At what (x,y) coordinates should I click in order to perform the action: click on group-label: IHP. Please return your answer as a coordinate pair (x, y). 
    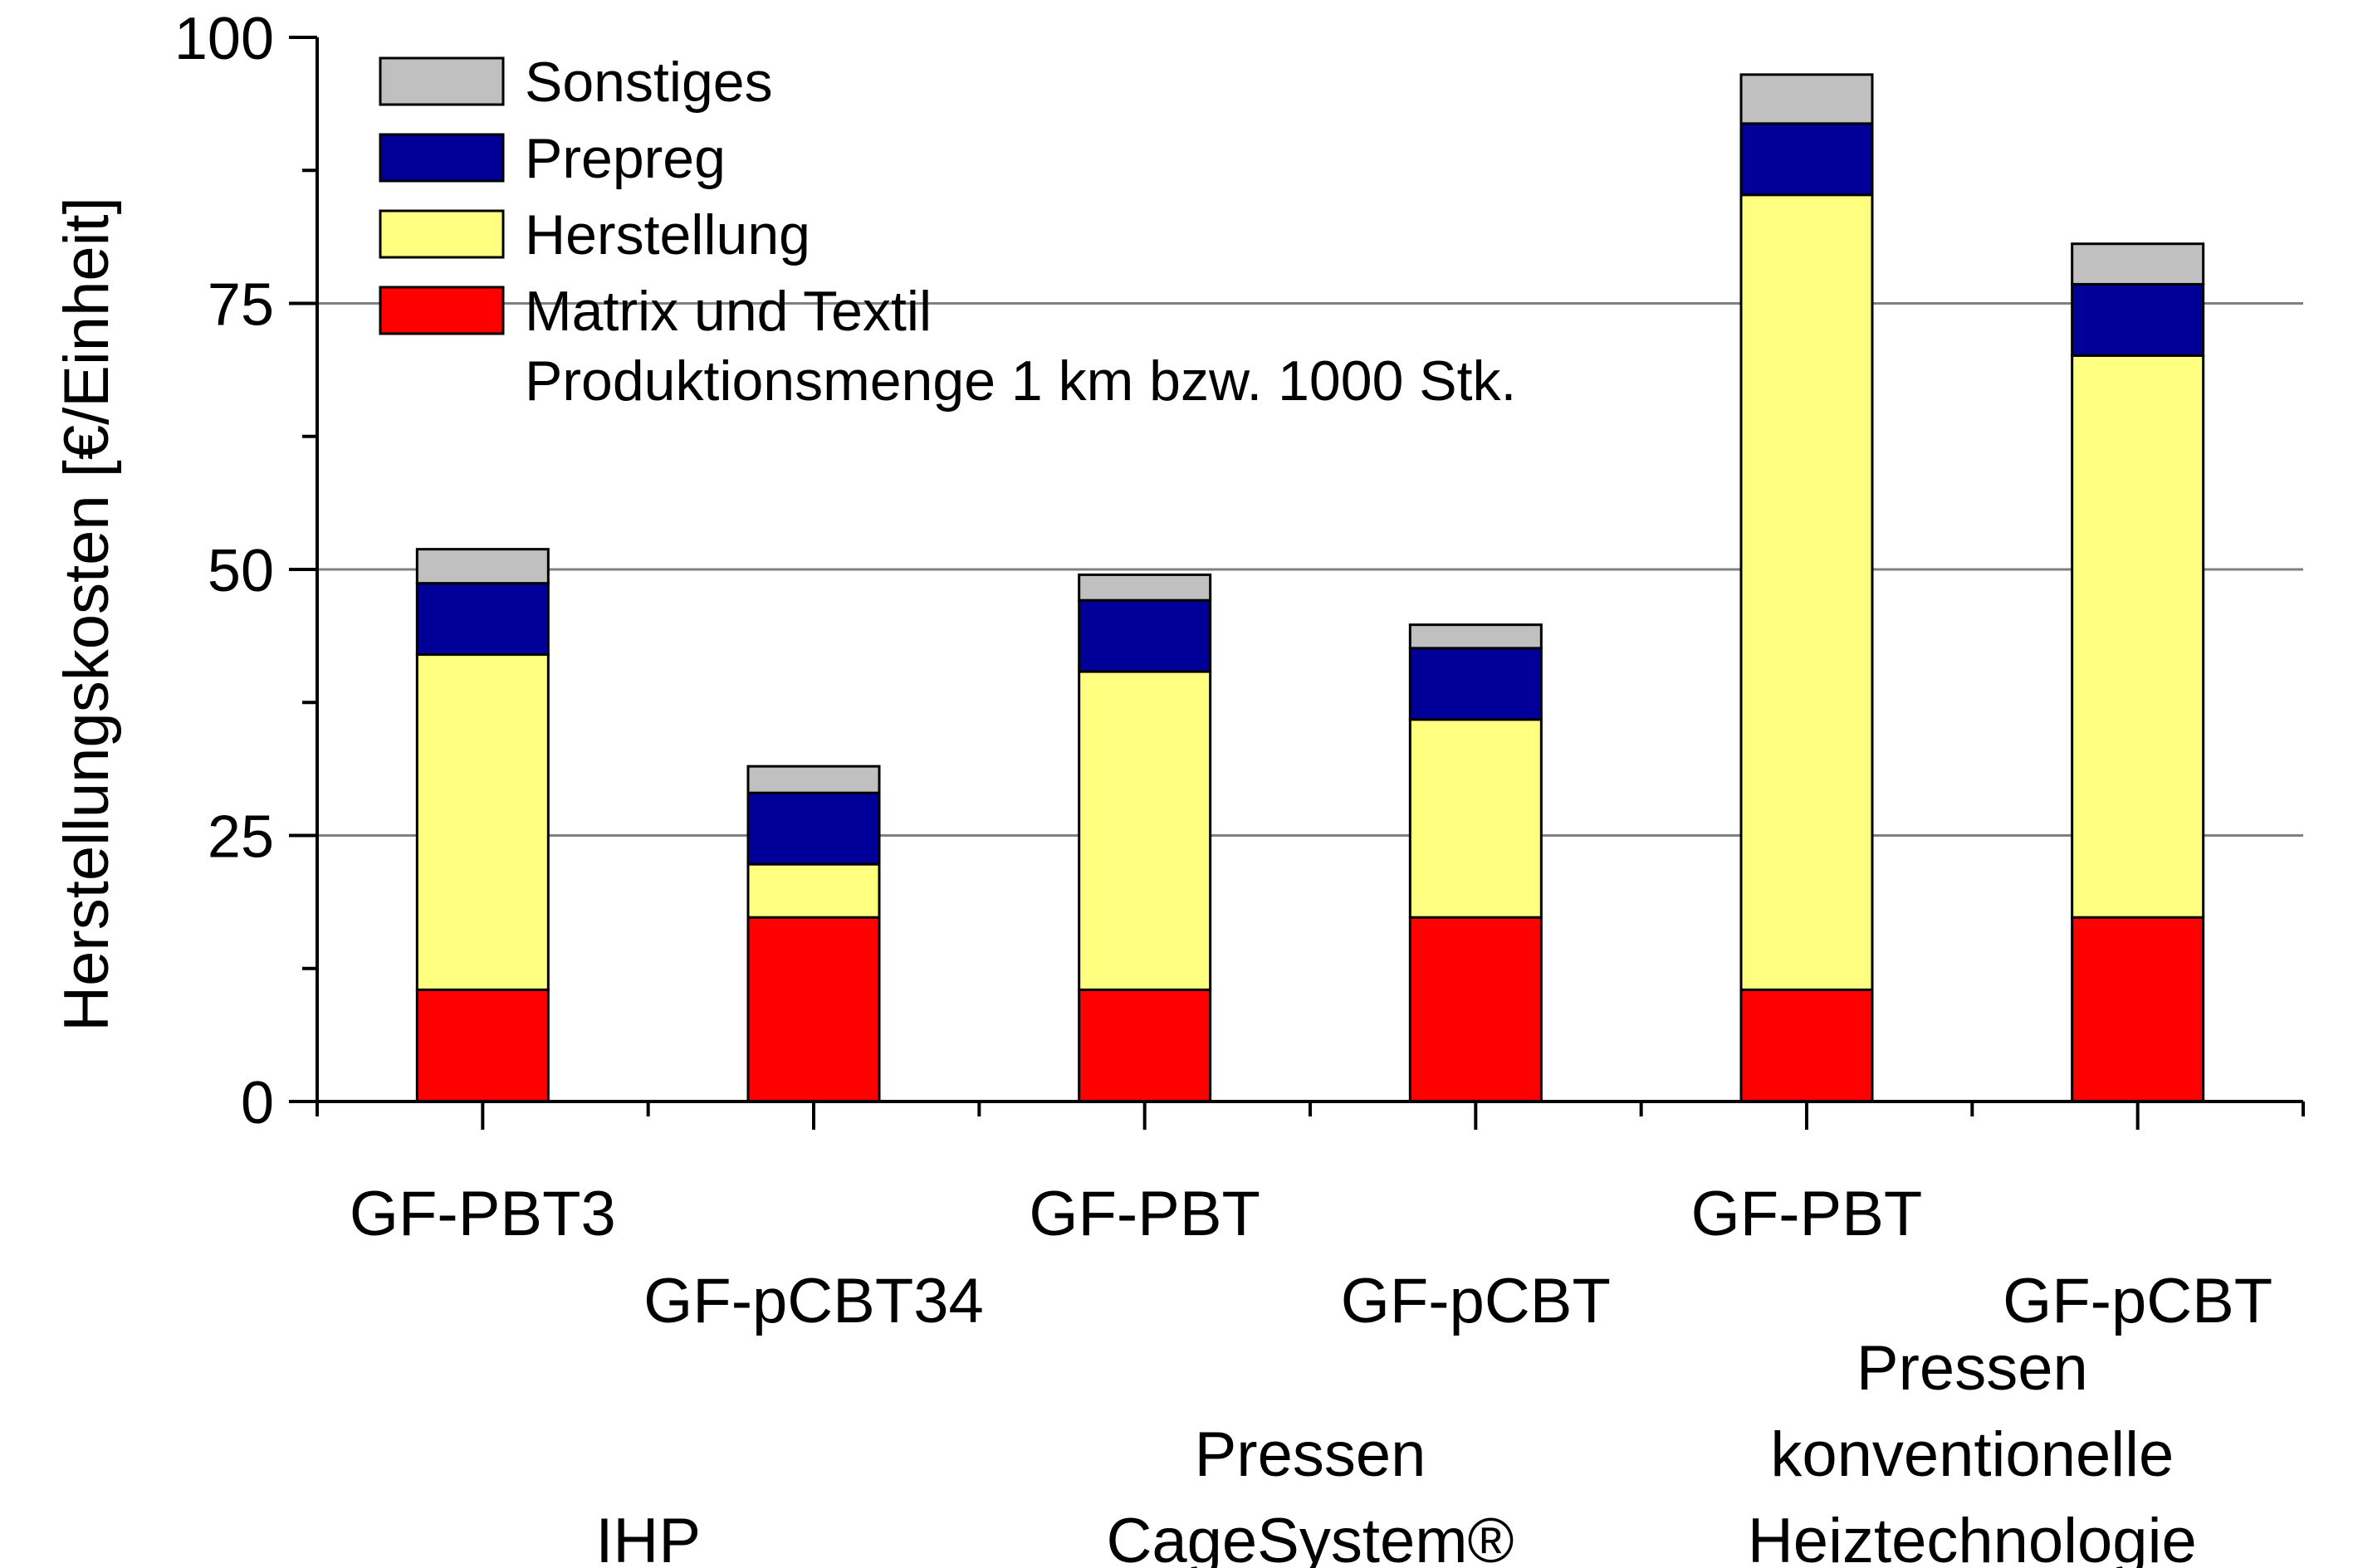
    Looking at the image, I should click on (648, 1537).